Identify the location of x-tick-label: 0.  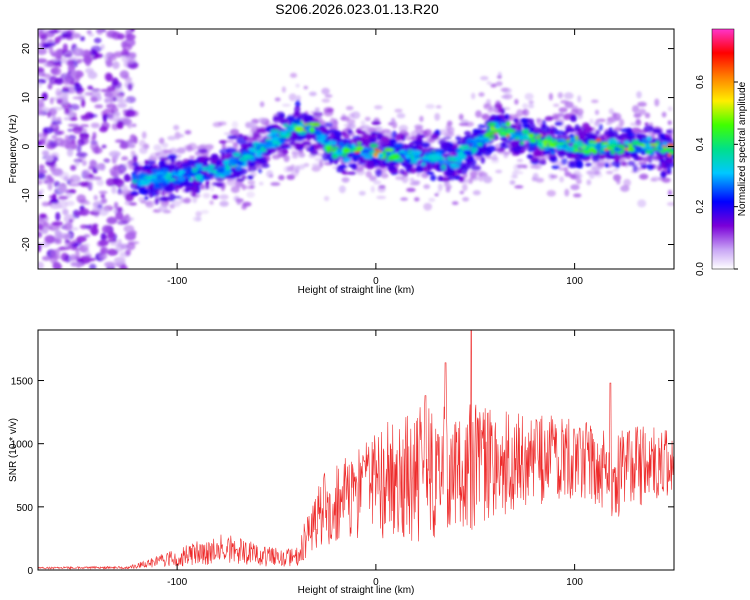
(376, 281).